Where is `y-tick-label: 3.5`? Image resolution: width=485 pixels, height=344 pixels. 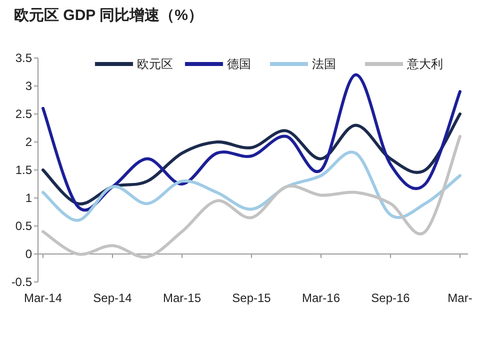 y-tick-label: 3.5 is located at coordinates (23, 58).